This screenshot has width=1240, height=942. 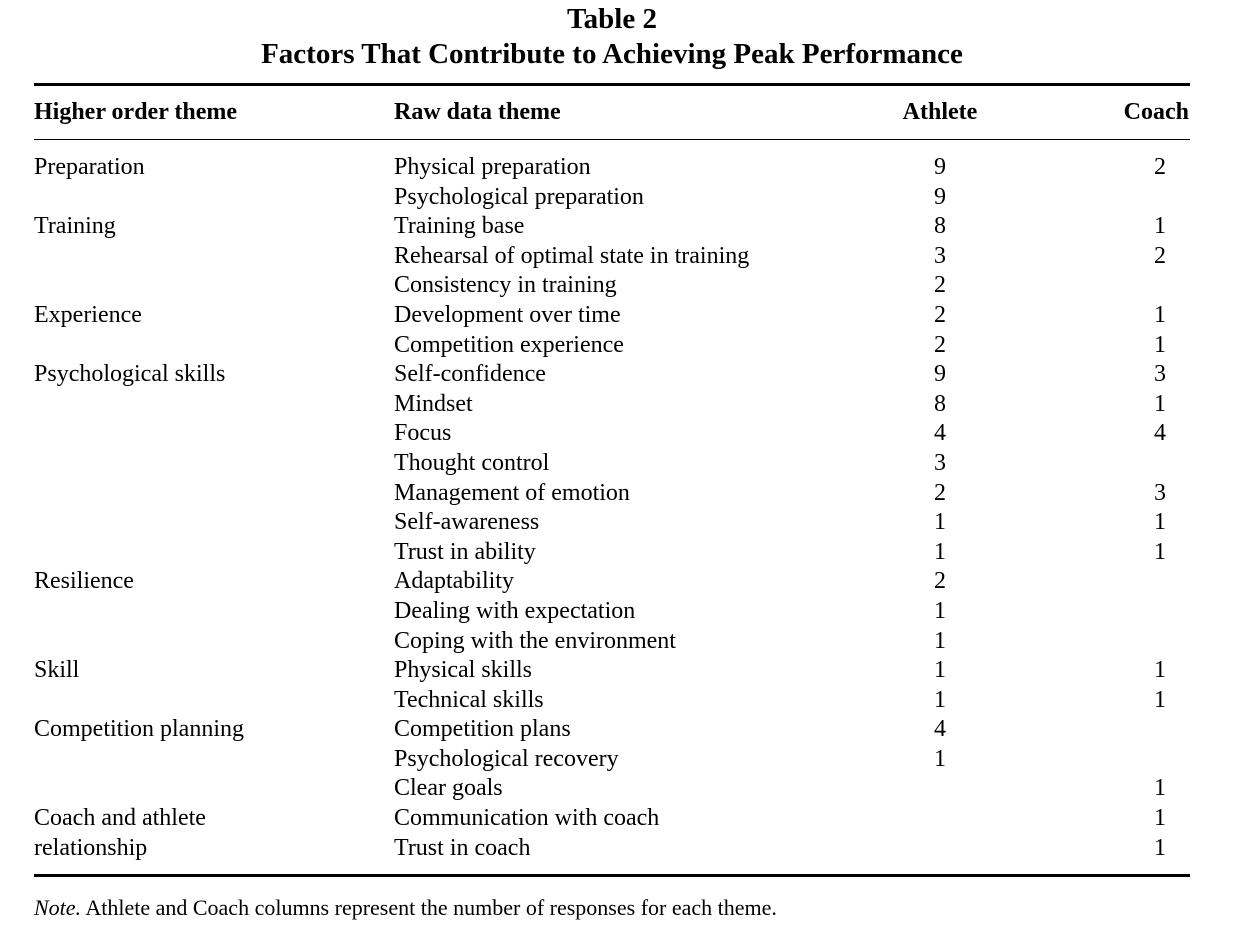 What do you see at coordinates (88, 314) in the screenshot?
I see `cell-higher-order-theme: Experience` at bounding box center [88, 314].